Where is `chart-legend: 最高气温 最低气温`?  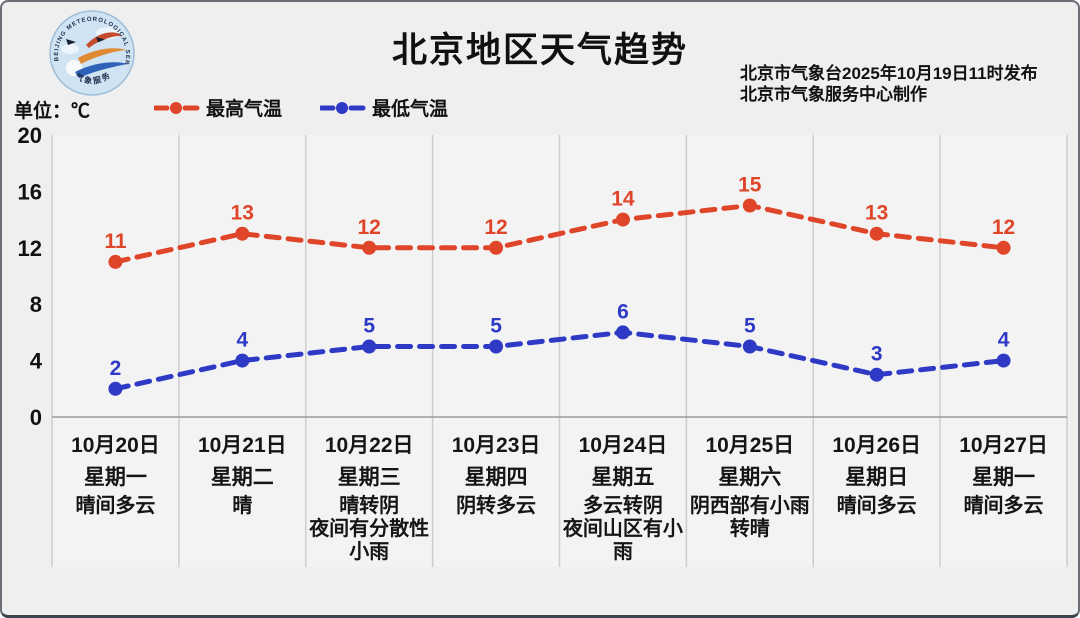 chart-legend: 最高气温 最低气温 is located at coordinates (301, 107).